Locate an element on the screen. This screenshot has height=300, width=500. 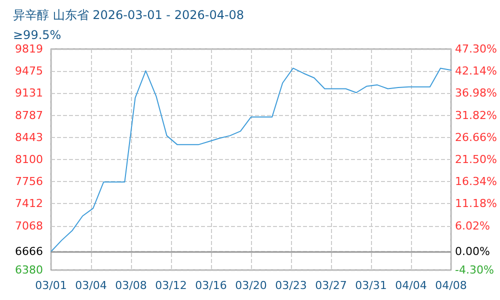
y-tick-label: 9131 is located at coordinates (29, 93).